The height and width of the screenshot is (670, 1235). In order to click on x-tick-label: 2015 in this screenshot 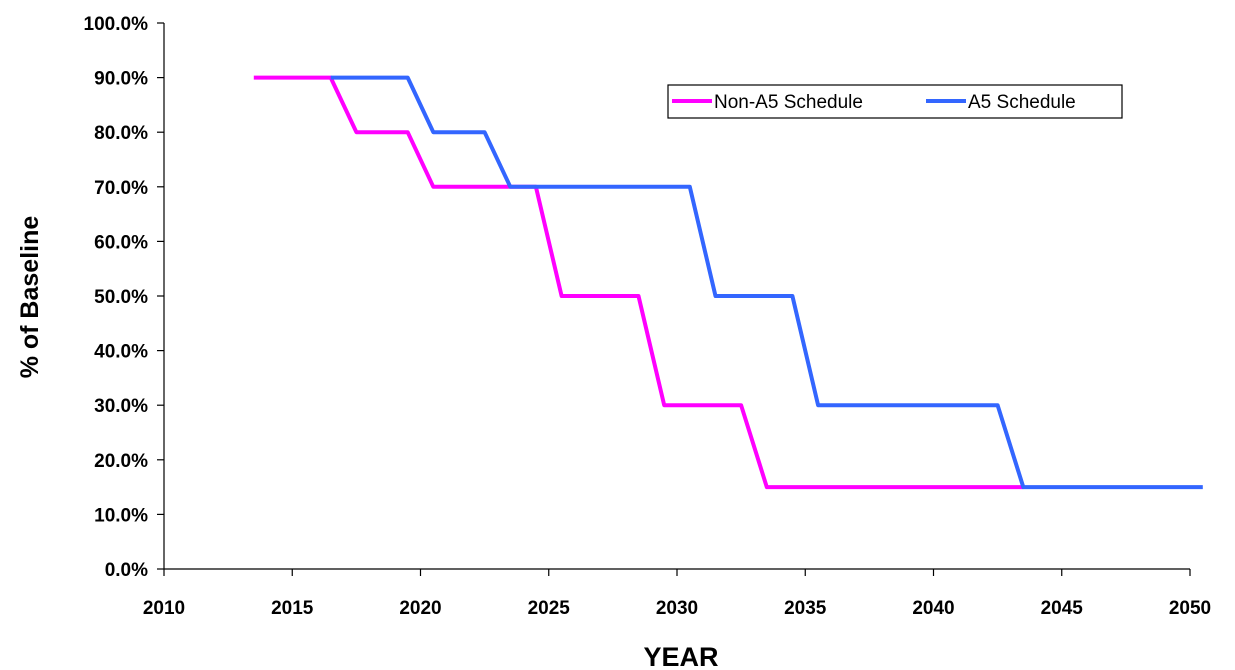, I will do `click(292, 608)`.